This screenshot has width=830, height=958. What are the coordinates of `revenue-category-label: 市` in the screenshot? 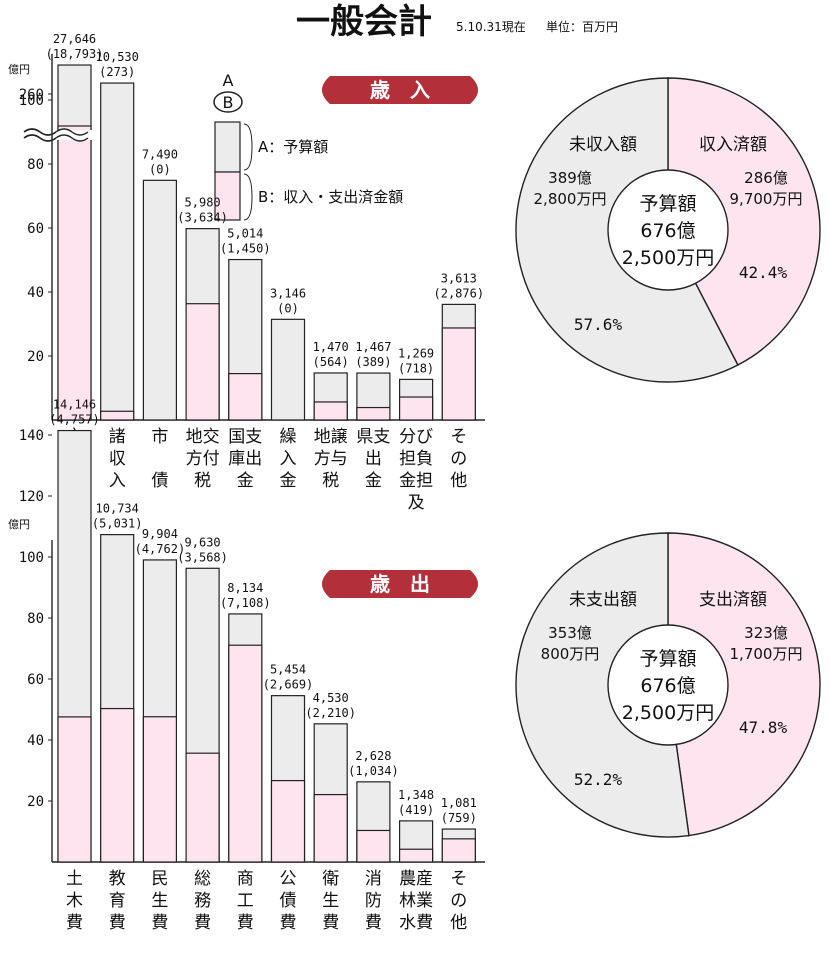 It's located at (159, 437).